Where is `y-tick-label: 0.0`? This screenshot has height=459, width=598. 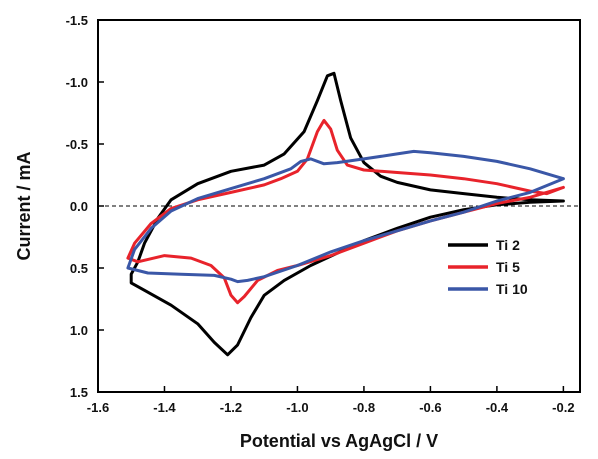 y-tick-label: 0.0 is located at coordinates (79, 206).